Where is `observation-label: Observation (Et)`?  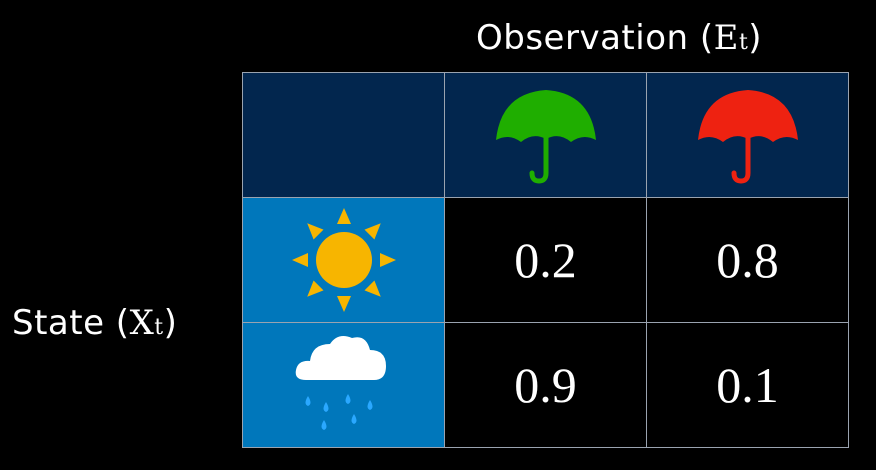 observation-label: Observation (Et) is located at coordinates (619, 38).